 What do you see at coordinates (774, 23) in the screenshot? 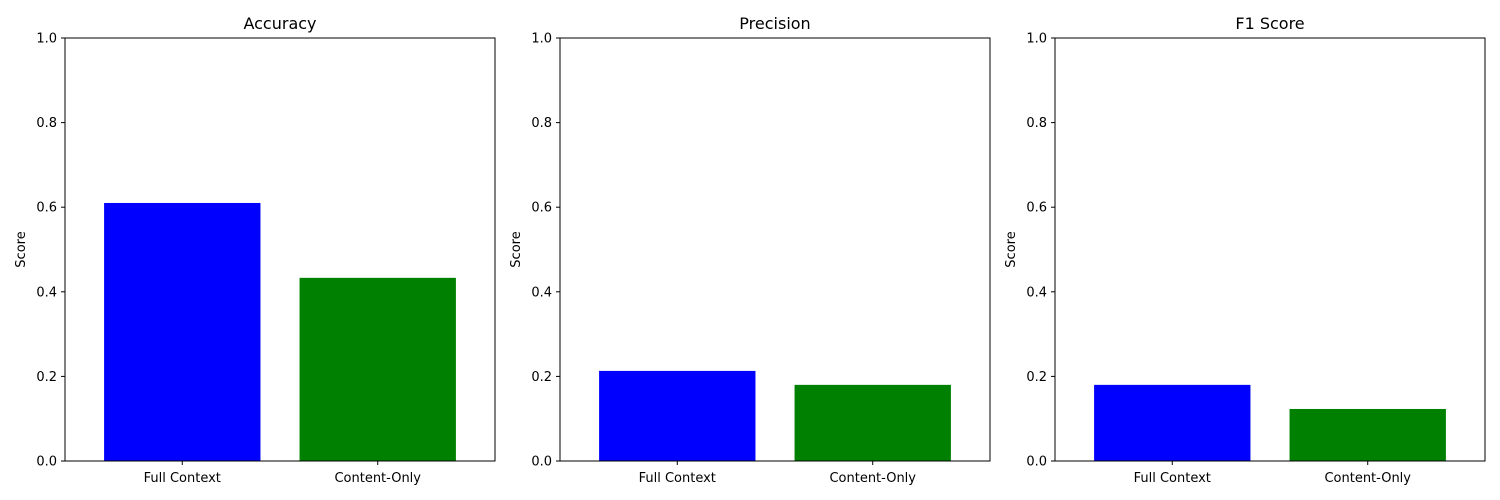
I see `panel-title: Precision` at bounding box center [774, 23].